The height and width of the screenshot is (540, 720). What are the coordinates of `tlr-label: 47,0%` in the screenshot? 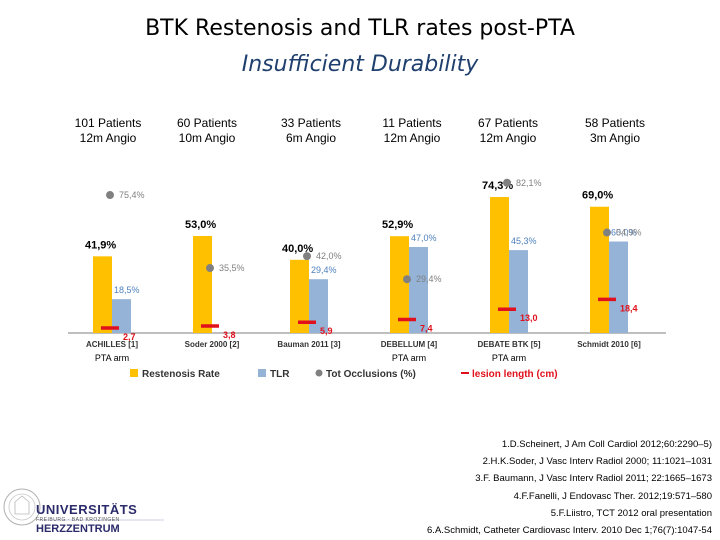 It's located at (424, 238).